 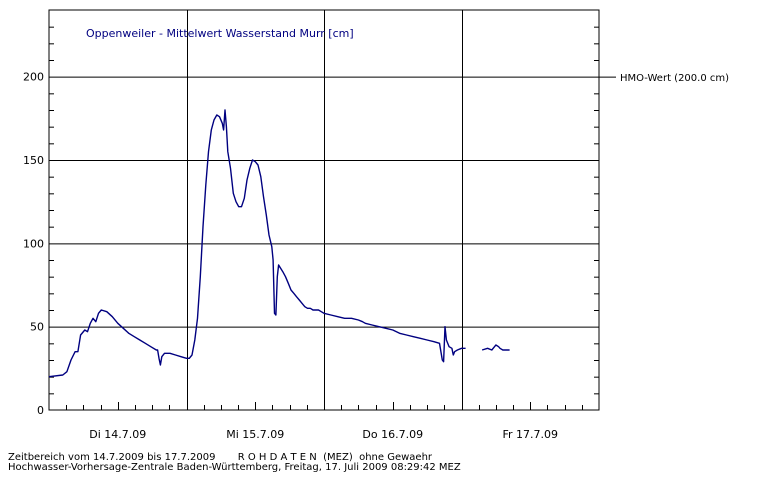 What do you see at coordinates (392, 434) in the screenshot?
I see `x-tick-label: Do 16.7.09` at bounding box center [392, 434].